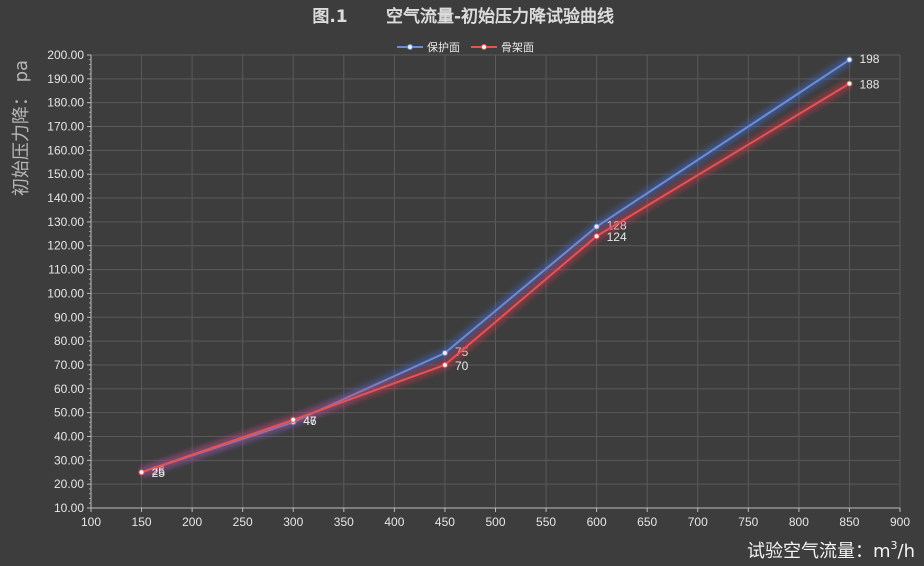 The image size is (924, 566). Describe the element at coordinates (500, 16) in the screenshot. I see `chart-title: 空气流量-初始压力降试验曲线` at that location.